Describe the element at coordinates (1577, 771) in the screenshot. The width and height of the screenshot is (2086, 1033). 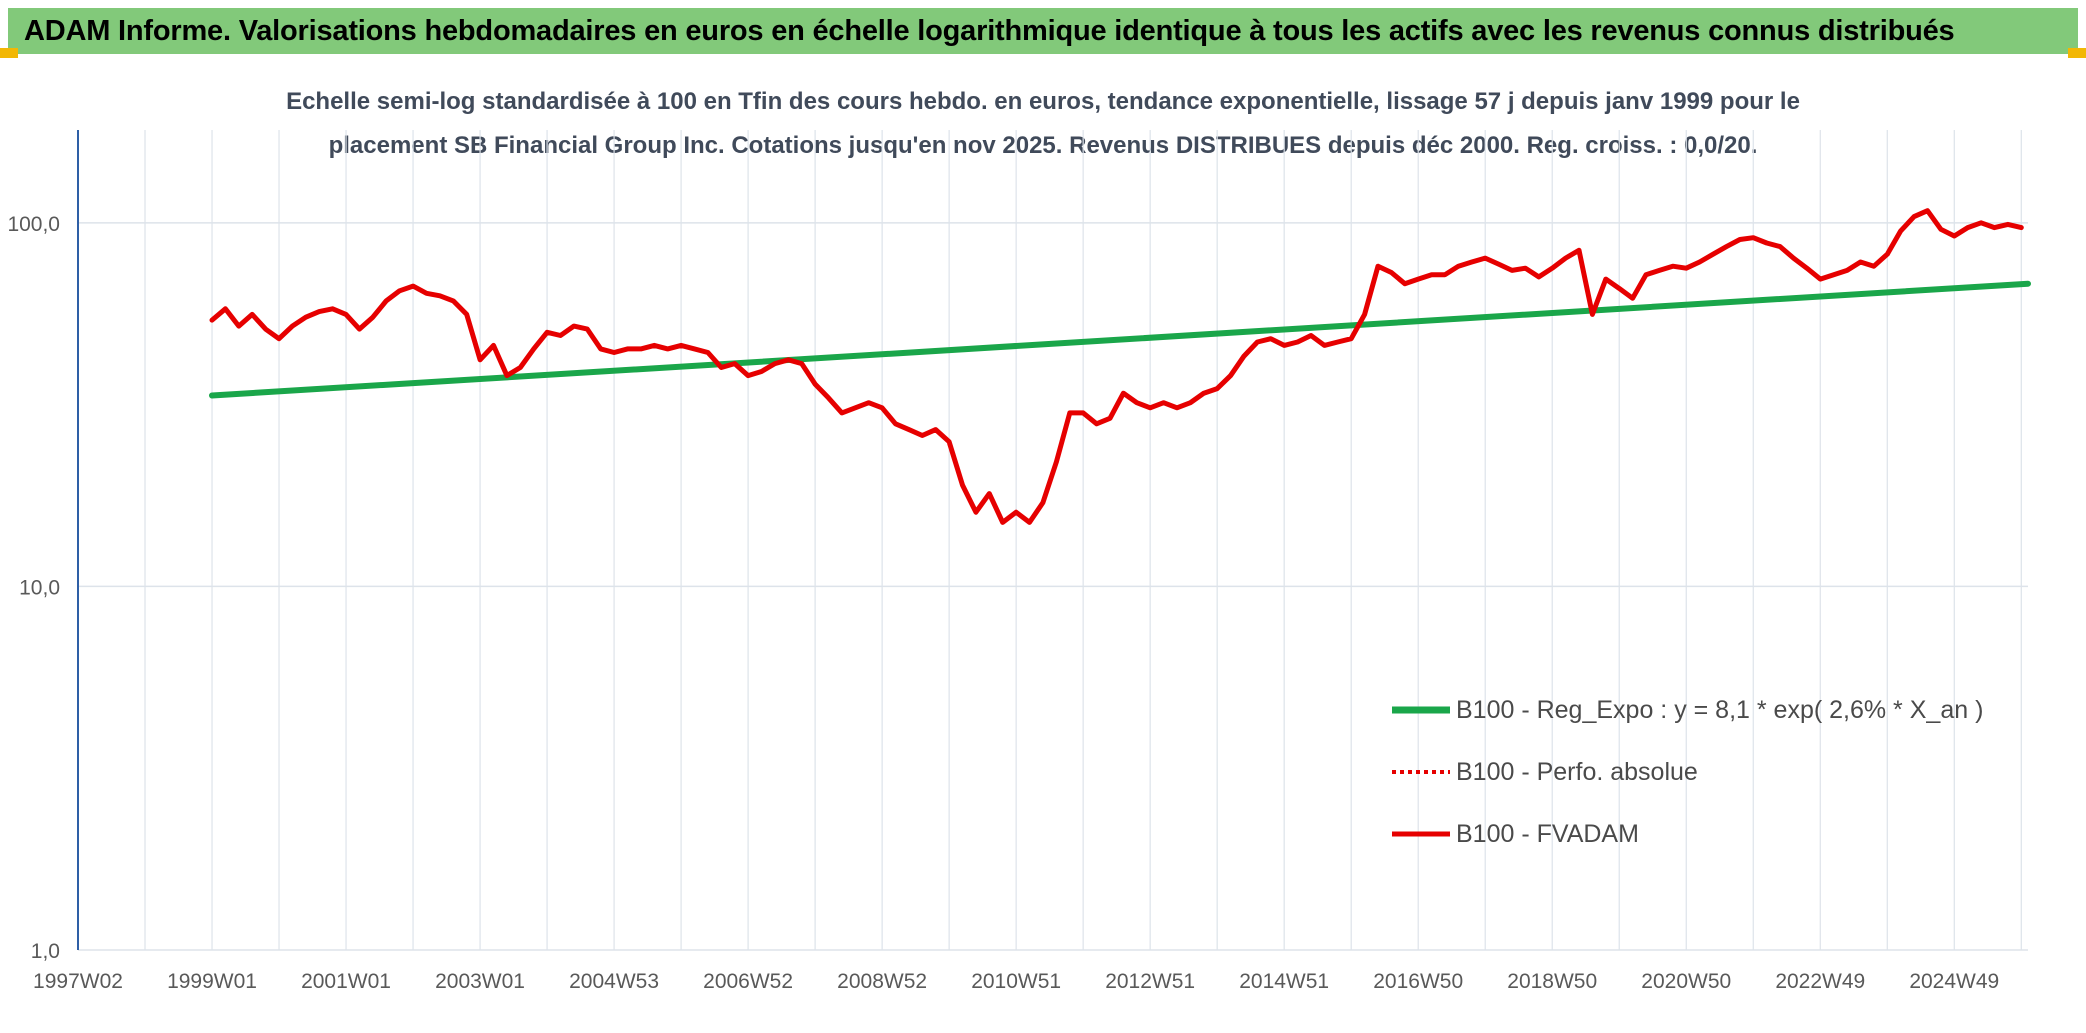
I see `legend-label-perfo: B100 - Perfo. absolue` at that location.